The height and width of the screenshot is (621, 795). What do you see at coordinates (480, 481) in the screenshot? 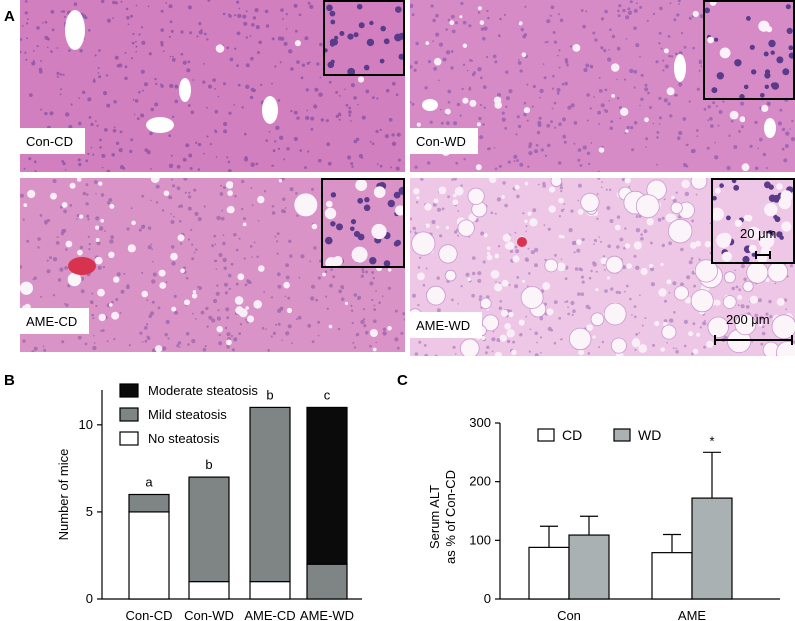
I see `y-tick-label: 200` at bounding box center [480, 481].